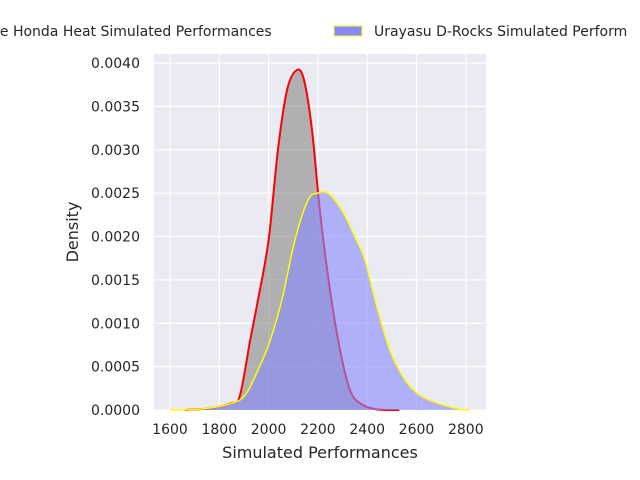 Image resolution: width=640 pixels, height=480 pixels. What do you see at coordinates (466, 430) in the screenshot?
I see `x-tick-label: 2800` at bounding box center [466, 430].